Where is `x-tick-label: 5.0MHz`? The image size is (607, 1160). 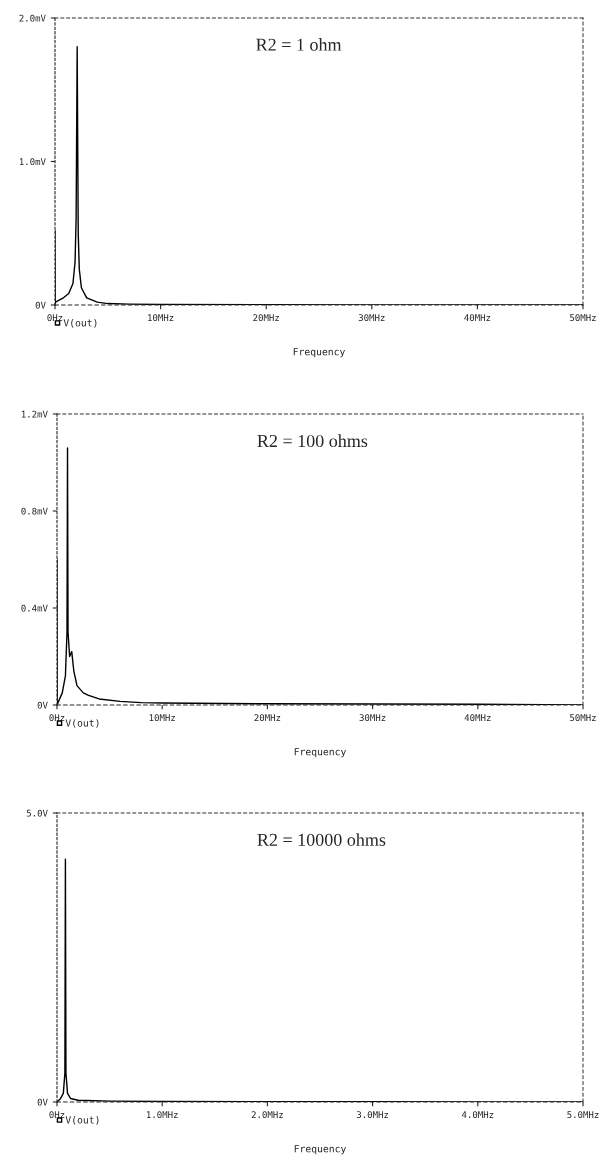 x-tick-label: 5.0MHz is located at coordinates (583, 1115).